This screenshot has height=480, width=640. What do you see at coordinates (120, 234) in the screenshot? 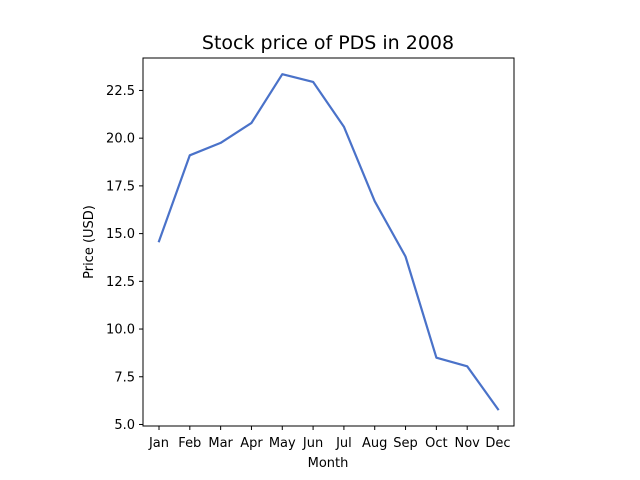
I see `y-tick-label: 15.0` at bounding box center [120, 234].